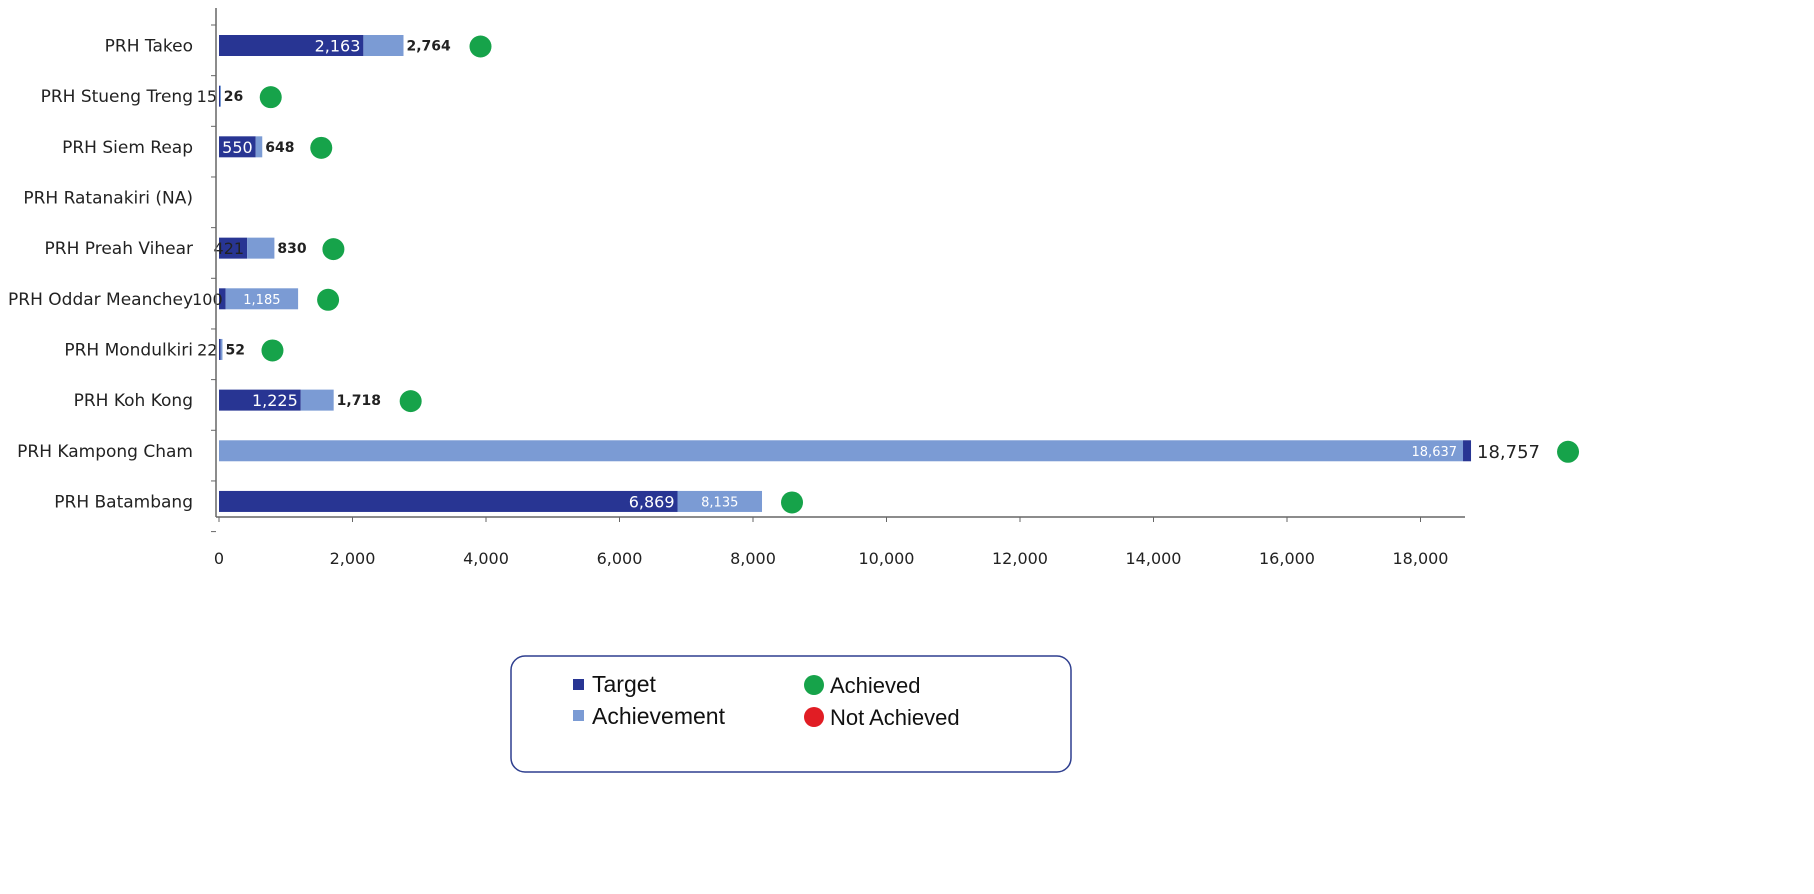 The height and width of the screenshot is (894, 1814). What do you see at coordinates (353, 558) in the screenshot?
I see `x-tick-label: 2,000` at bounding box center [353, 558].